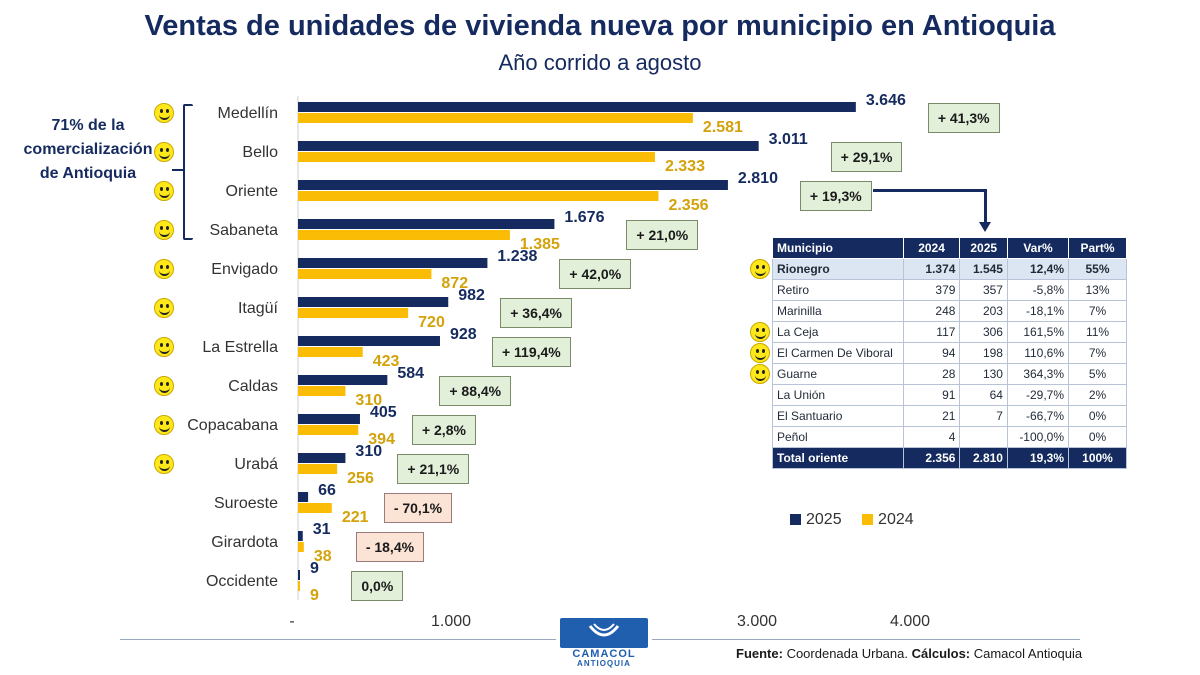 The image size is (1200, 675). I want to click on legend-label: 2024, so click(896, 519).